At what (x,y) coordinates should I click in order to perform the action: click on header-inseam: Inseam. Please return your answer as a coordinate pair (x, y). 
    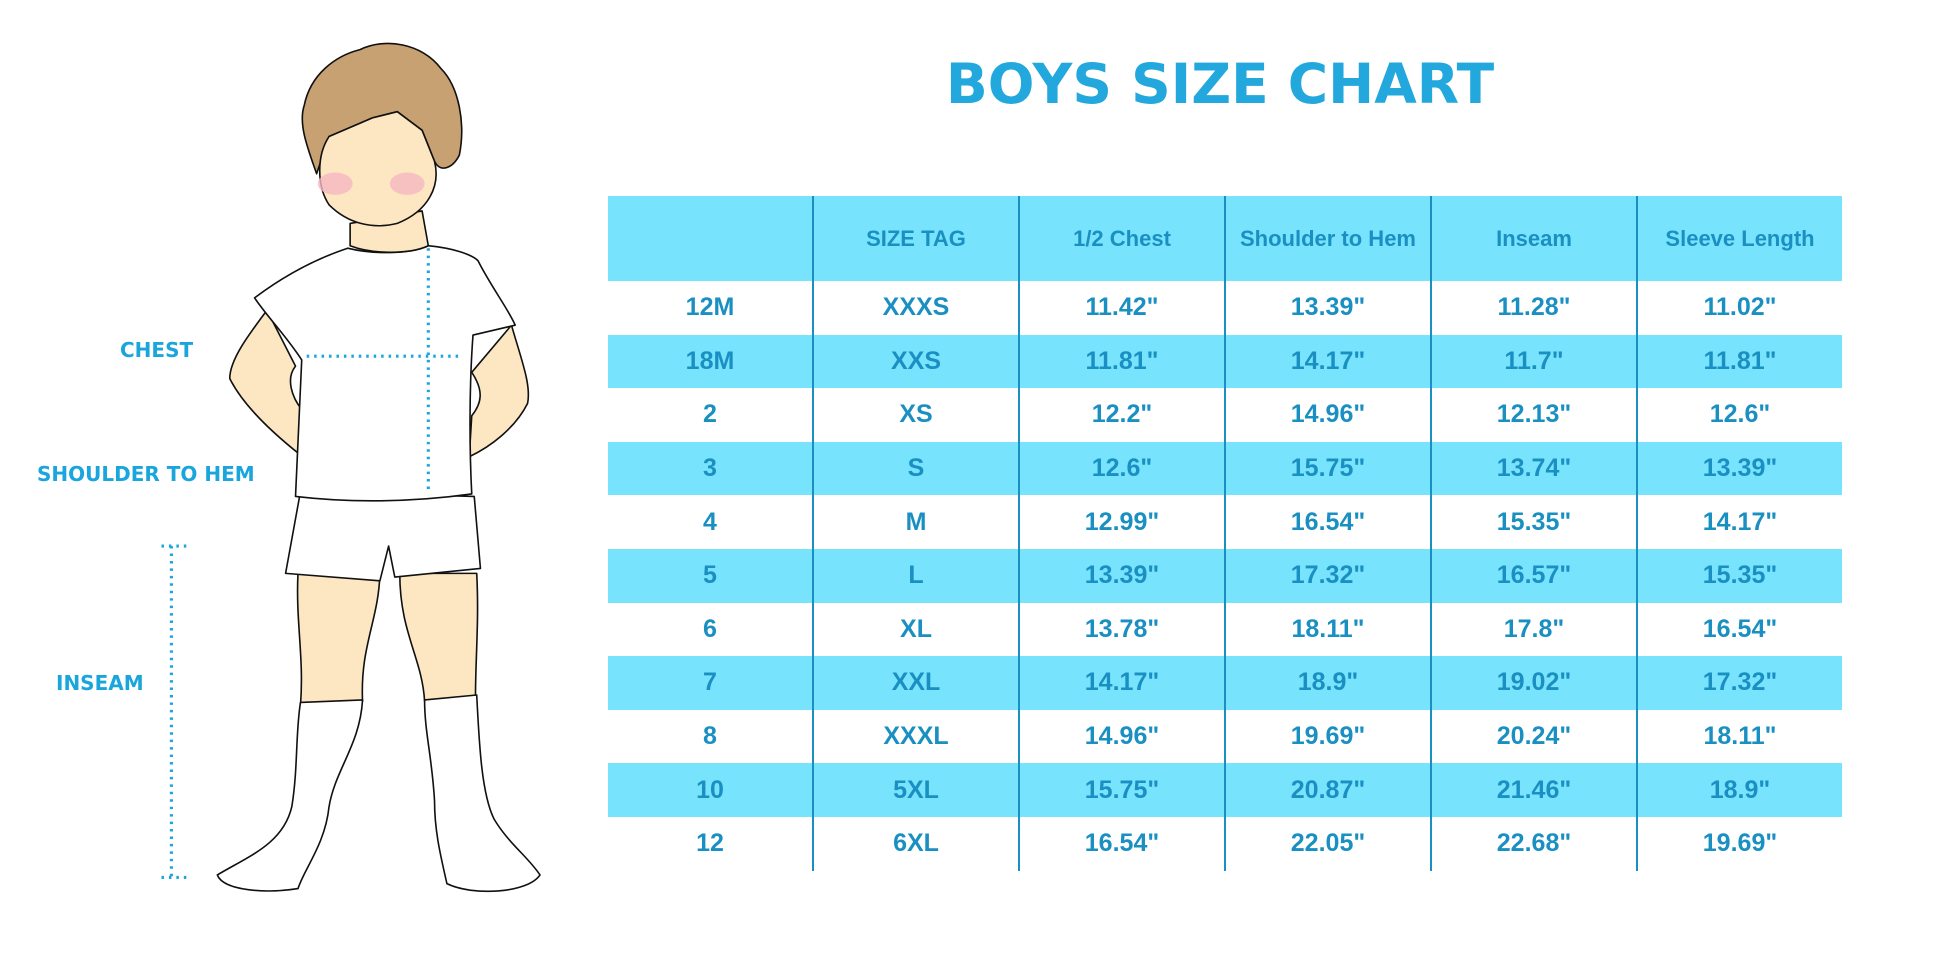
    Looking at the image, I should click on (1533, 238).